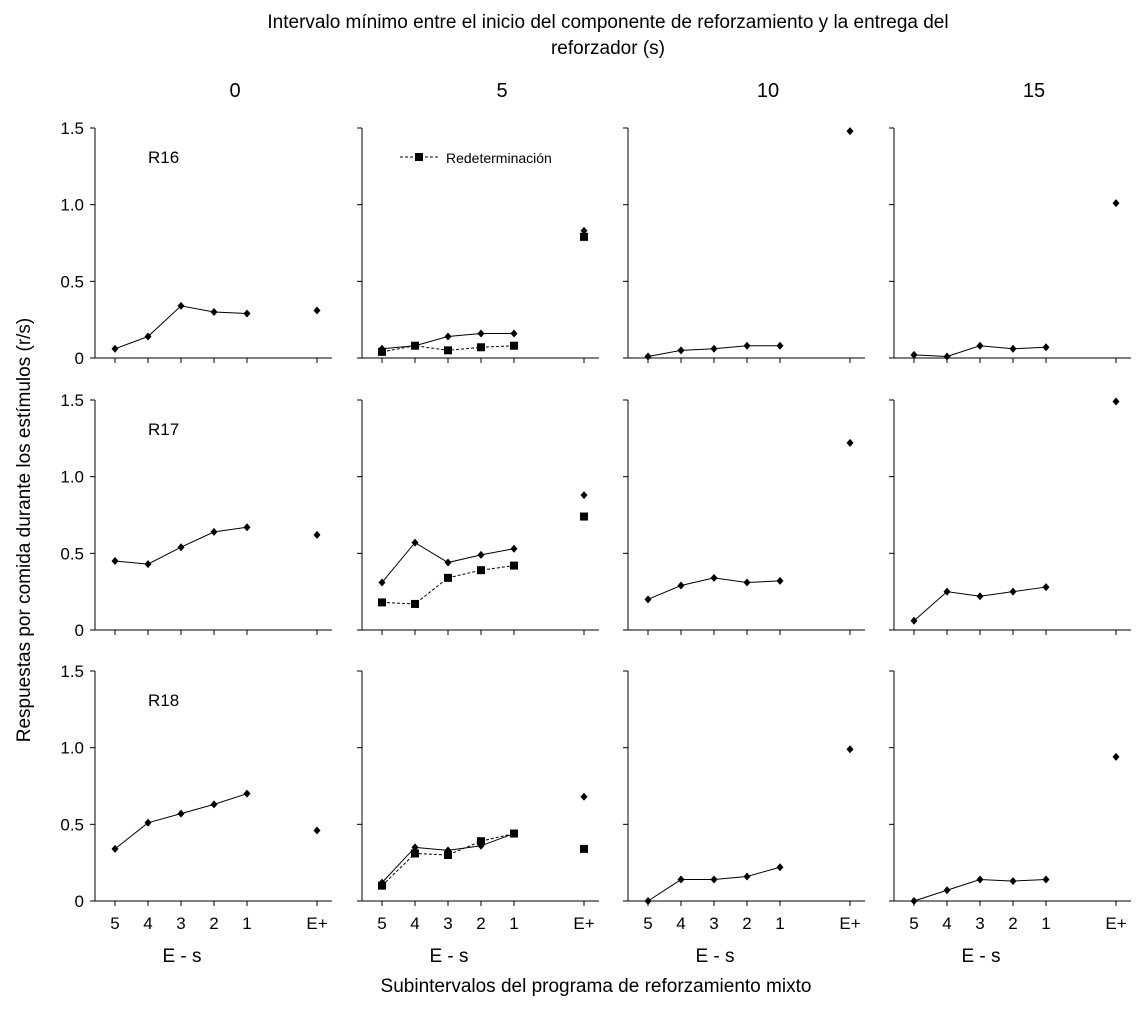 This screenshot has height=1009, width=1138. What do you see at coordinates (163, 157) in the screenshot?
I see `subject-label: R16` at bounding box center [163, 157].